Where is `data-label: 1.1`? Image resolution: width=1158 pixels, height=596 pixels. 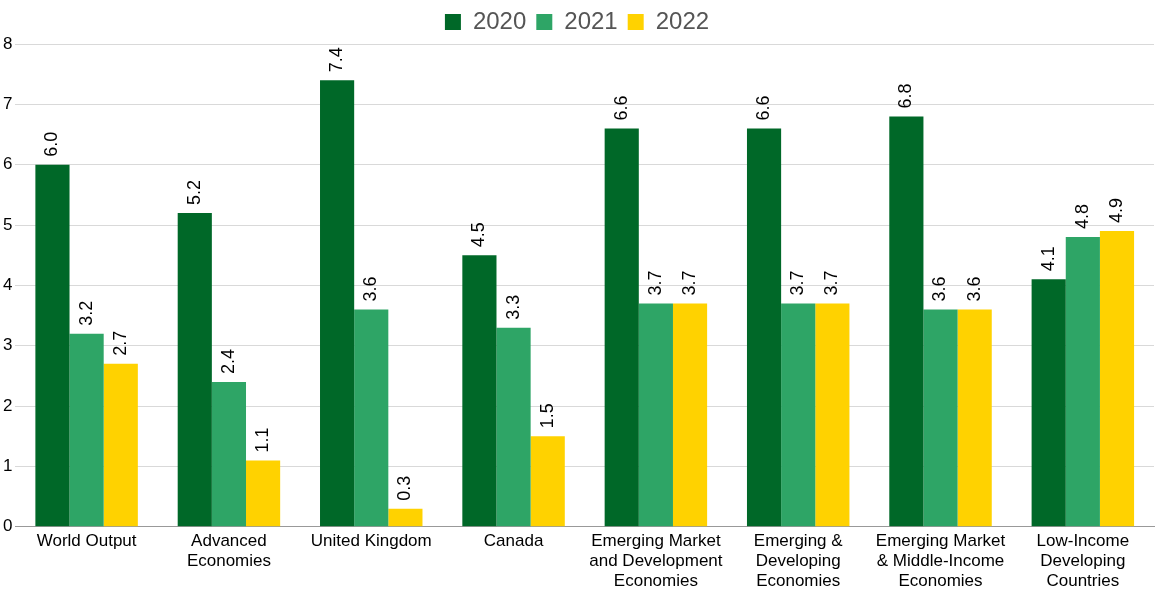 data-label: 1.1 is located at coordinates (262, 440).